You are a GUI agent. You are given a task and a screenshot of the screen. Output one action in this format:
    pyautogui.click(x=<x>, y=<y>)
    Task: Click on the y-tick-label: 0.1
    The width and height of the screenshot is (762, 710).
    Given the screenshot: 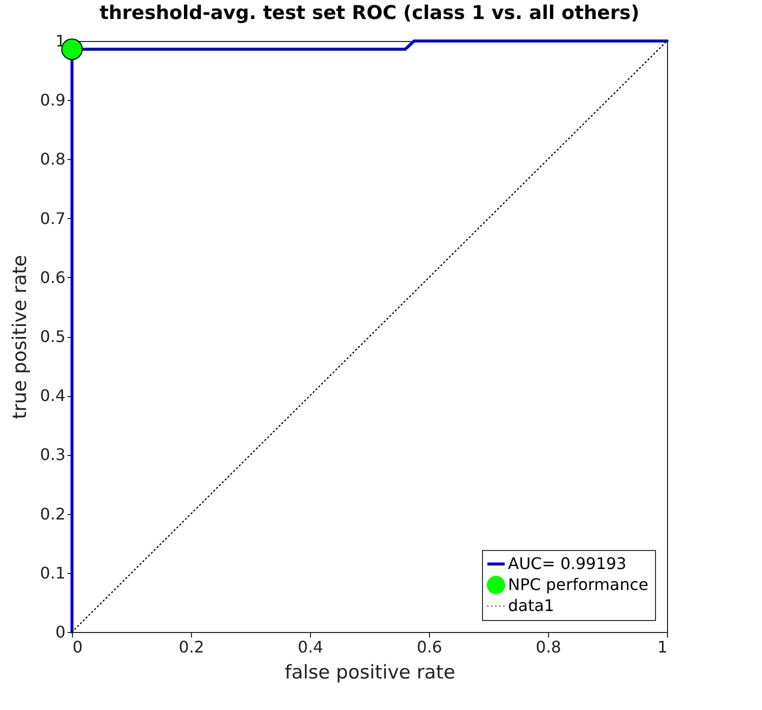 What is the action you would take?
    pyautogui.click(x=53, y=572)
    